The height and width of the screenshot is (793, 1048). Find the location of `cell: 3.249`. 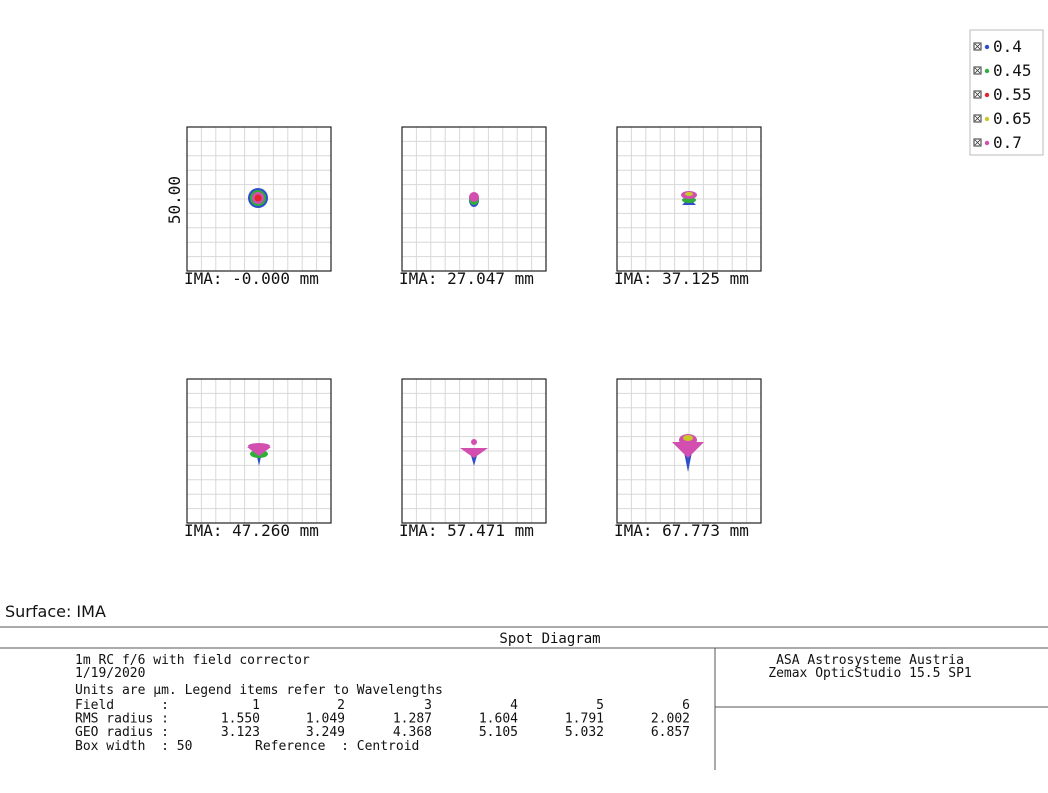

cell: 3.249 is located at coordinates (325, 732).